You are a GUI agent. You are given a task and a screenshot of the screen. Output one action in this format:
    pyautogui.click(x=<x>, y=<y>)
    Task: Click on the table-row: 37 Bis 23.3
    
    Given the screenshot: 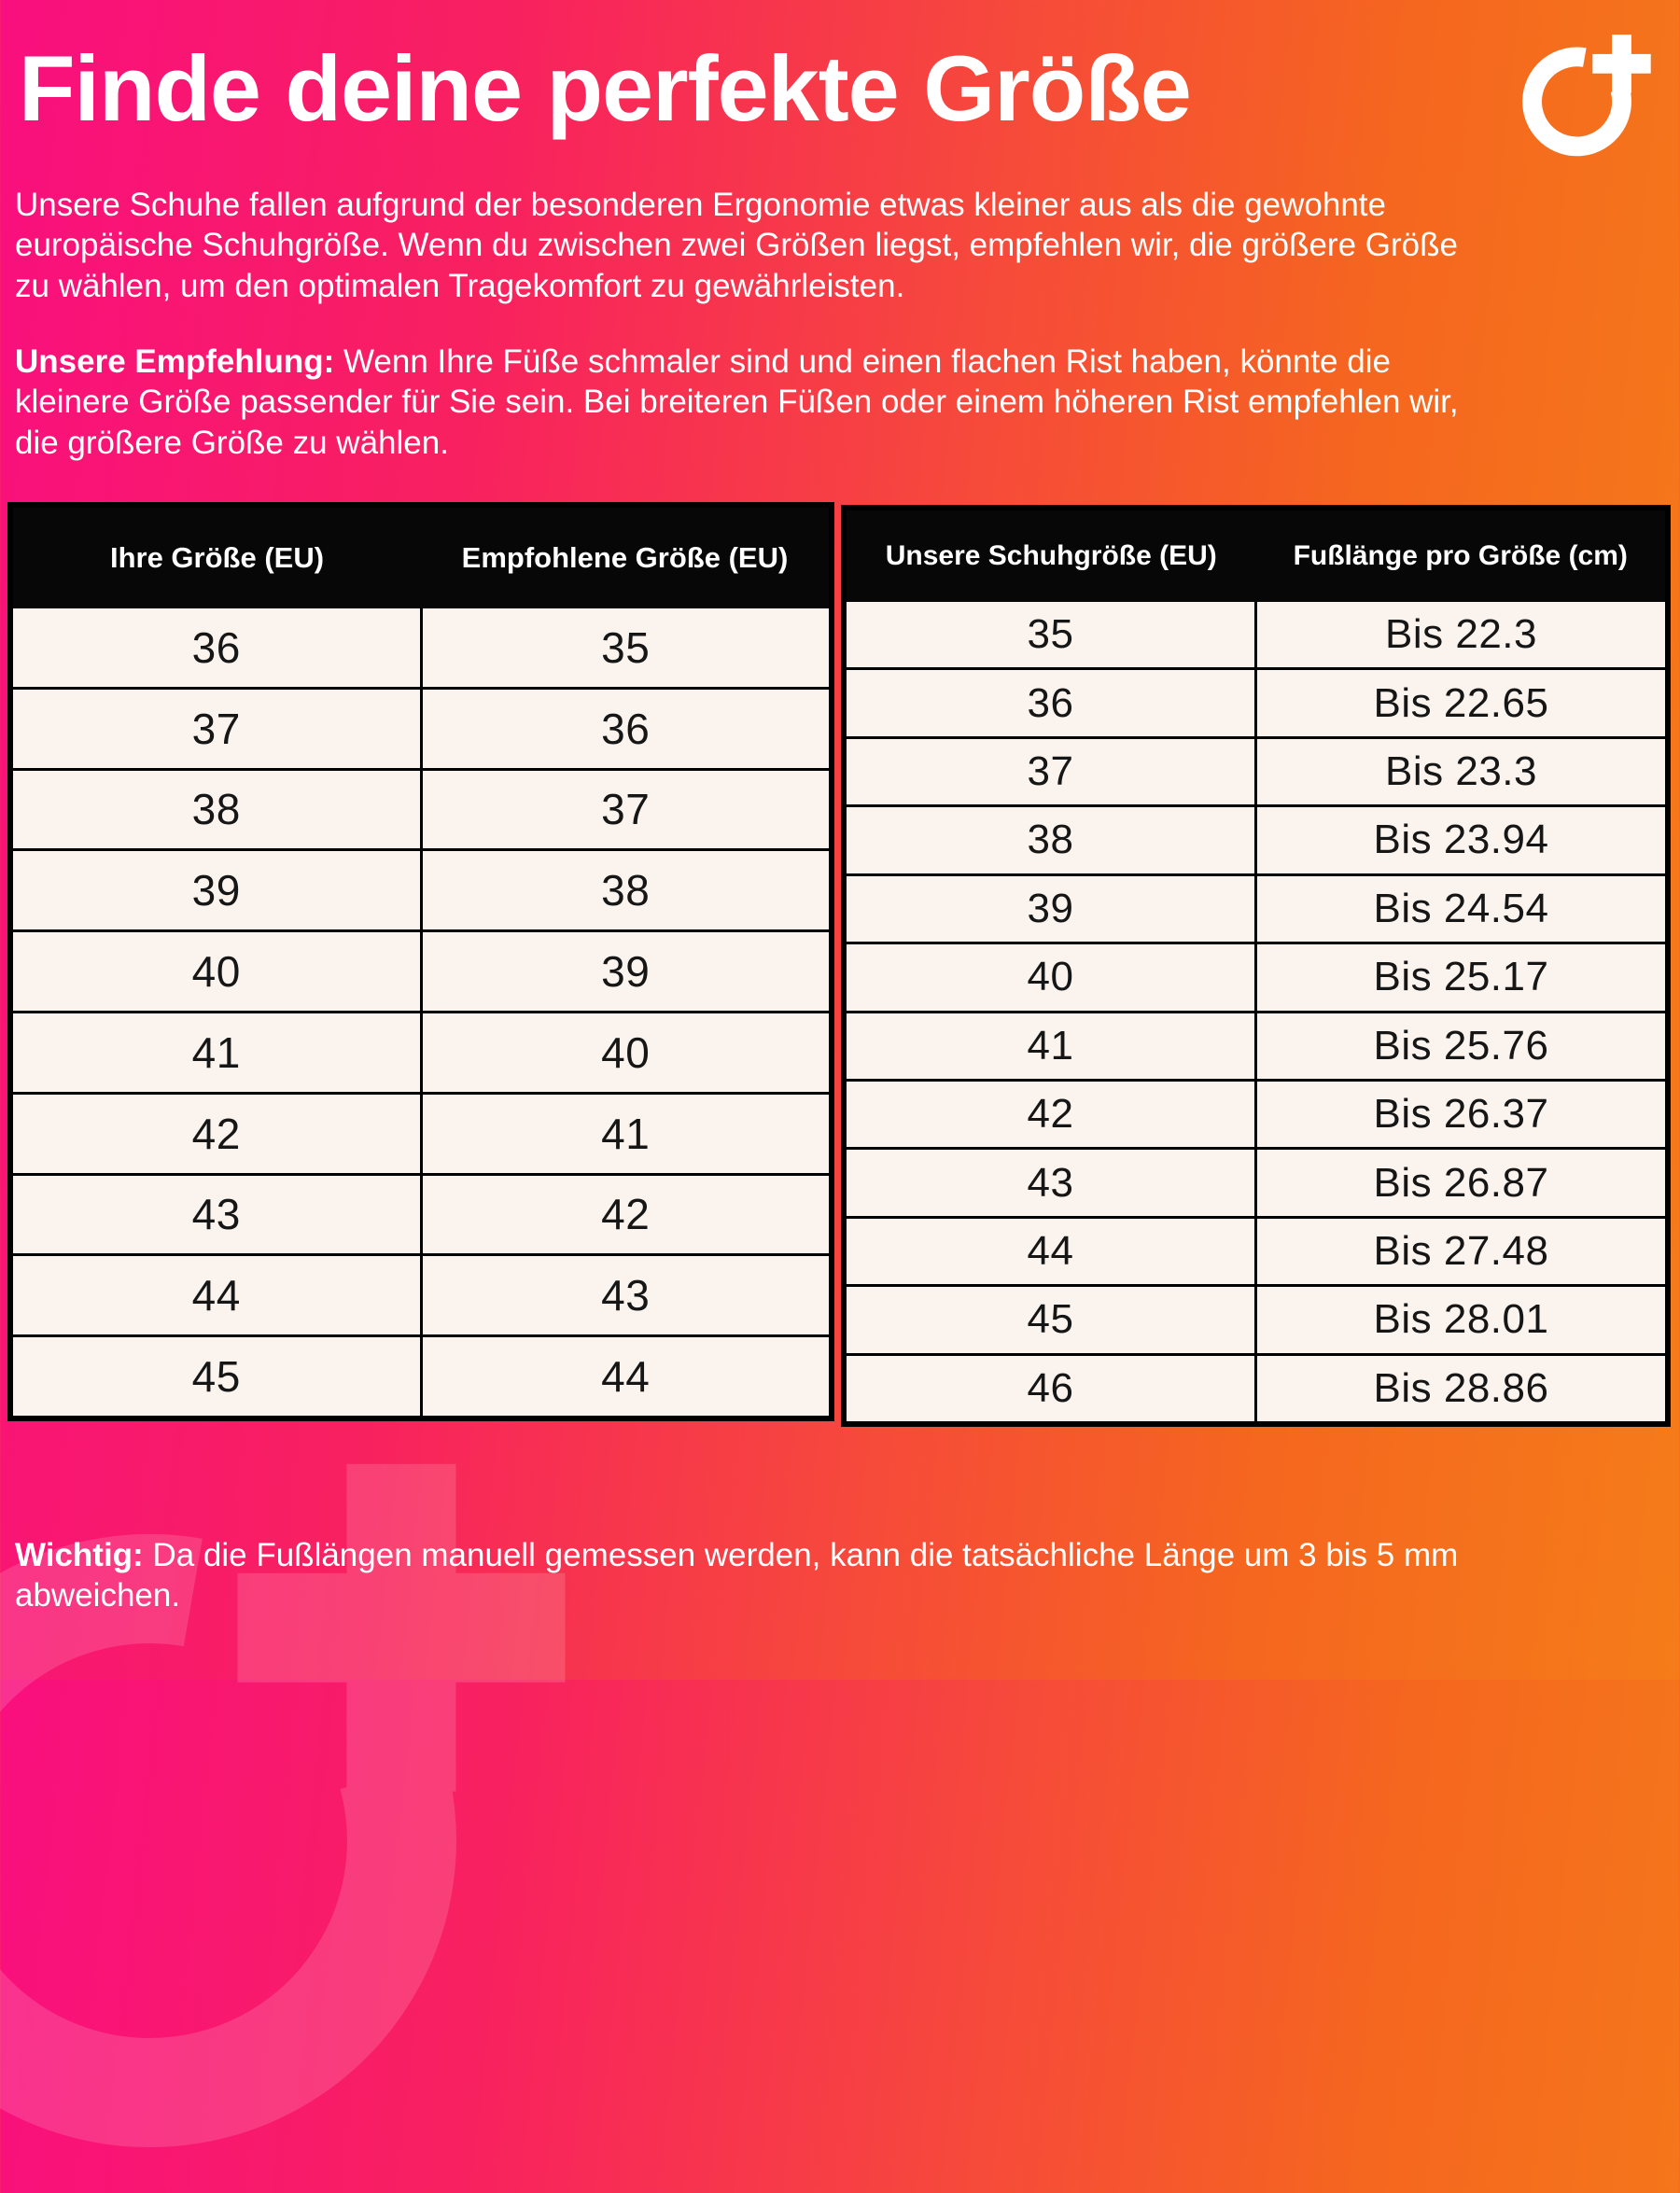 What is the action you would take?
    pyautogui.click(x=1256, y=770)
    